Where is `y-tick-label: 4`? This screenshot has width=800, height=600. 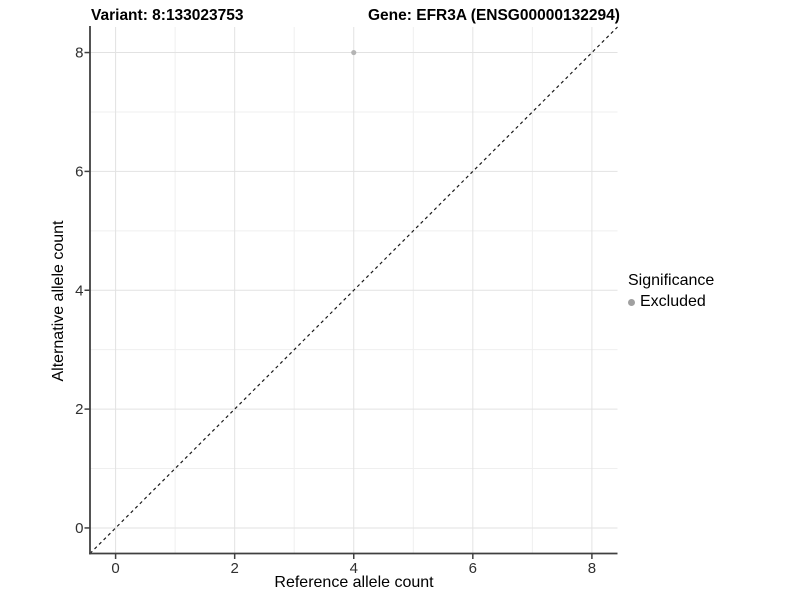 y-tick-label: 4 is located at coordinates (79, 290).